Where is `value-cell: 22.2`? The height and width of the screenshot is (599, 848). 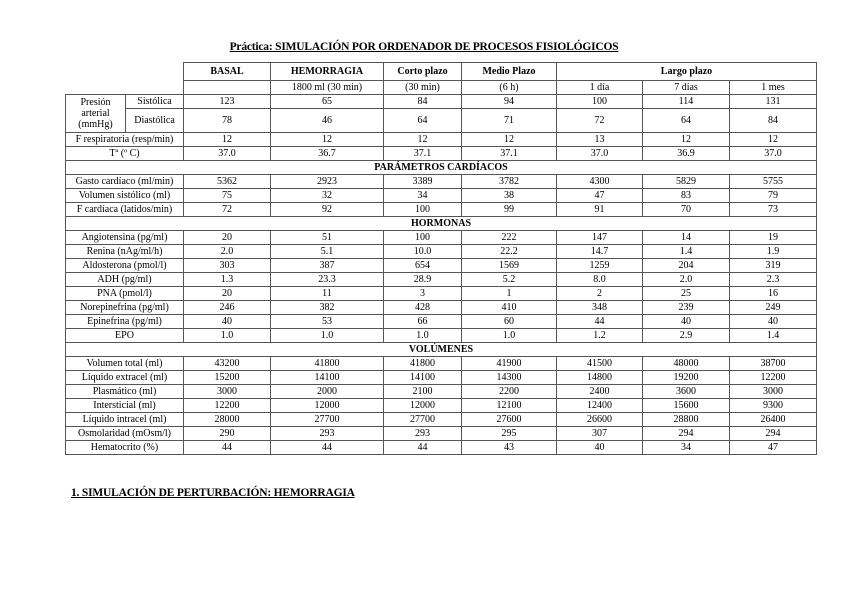
value-cell: 22.2 is located at coordinates (509, 251).